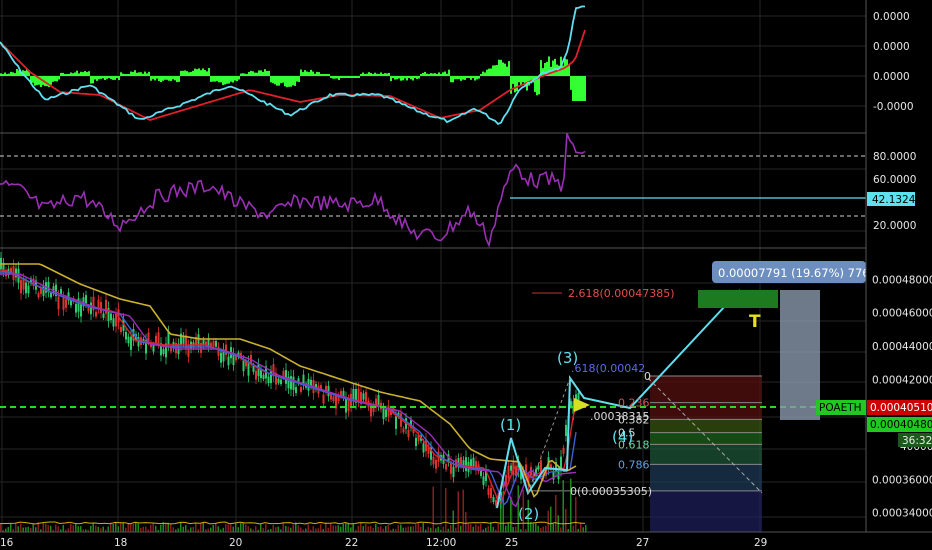  Describe the element at coordinates (511, 543) in the screenshot. I see `time-tick-label: 25` at that location.